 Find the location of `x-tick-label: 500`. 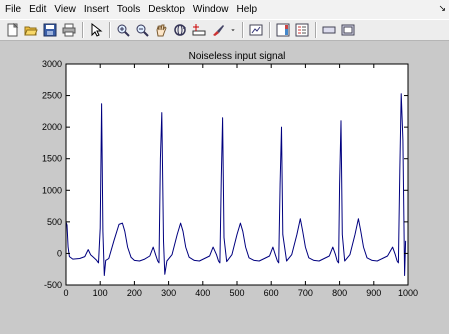

x-tick-label: 500 is located at coordinates (236, 293).